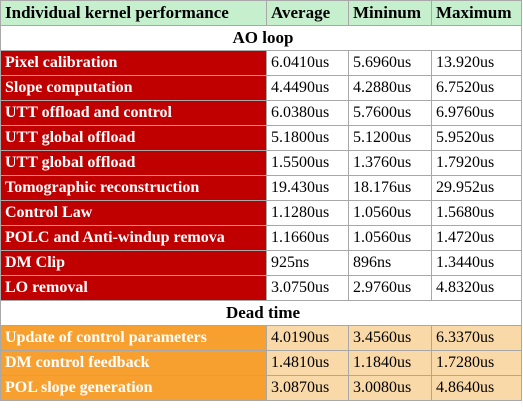 The width and height of the screenshot is (523, 420). Describe the element at coordinates (476, 288) in the screenshot. I see `maximum-value: 4.8320us` at that location.